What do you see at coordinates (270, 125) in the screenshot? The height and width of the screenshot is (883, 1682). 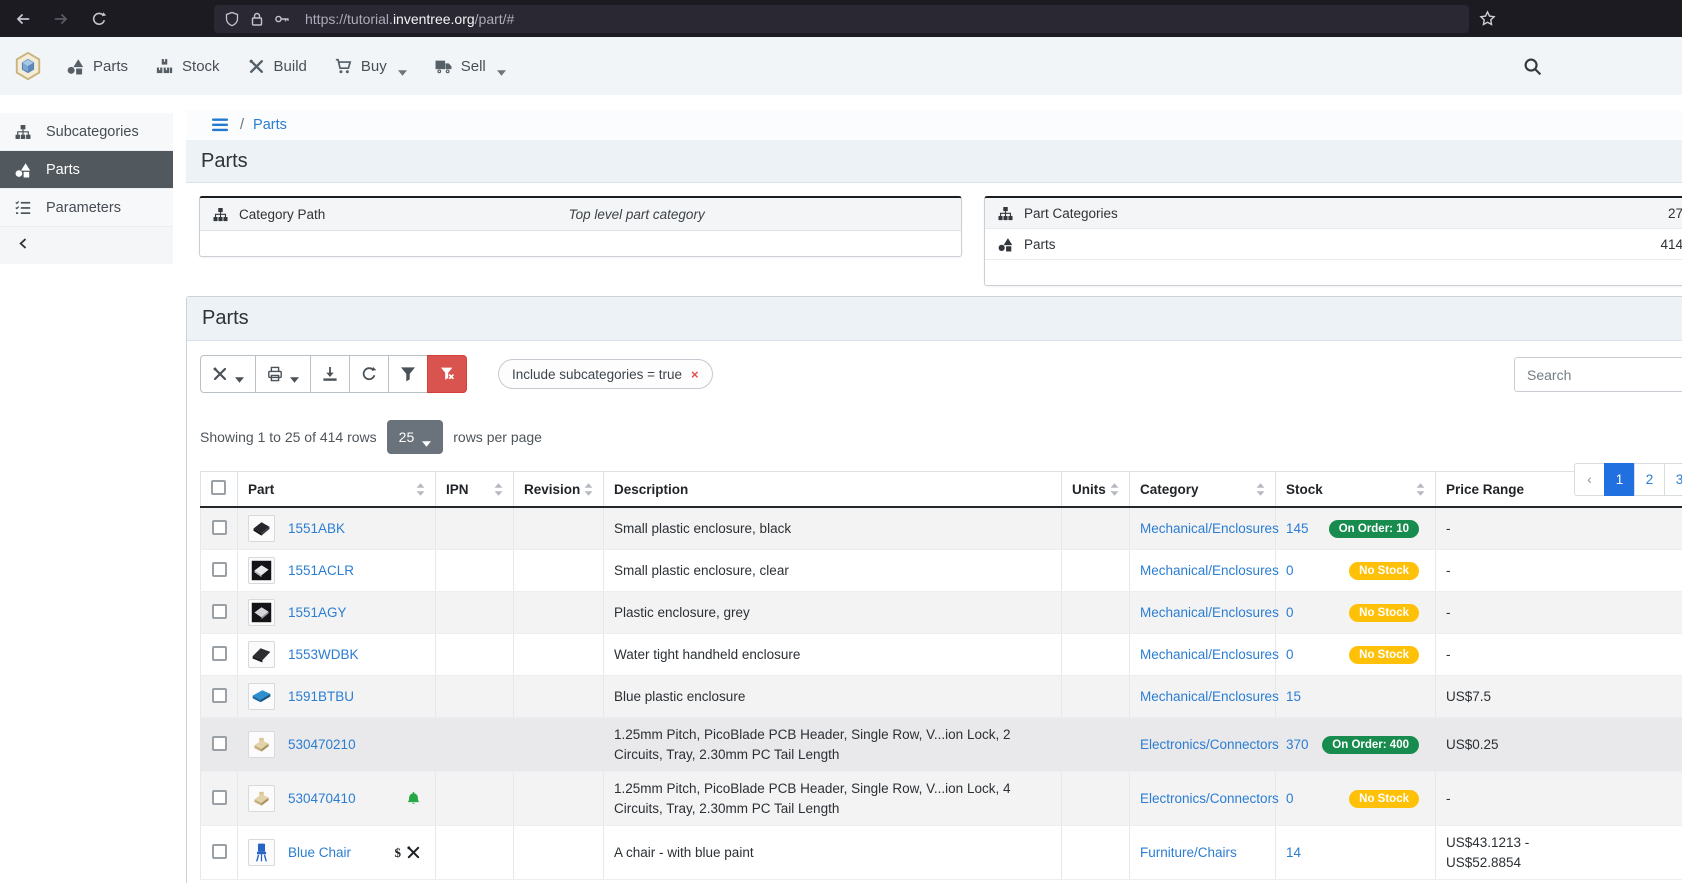 I see `breadcrumb-link-parts: Parts` at bounding box center [270, 125].